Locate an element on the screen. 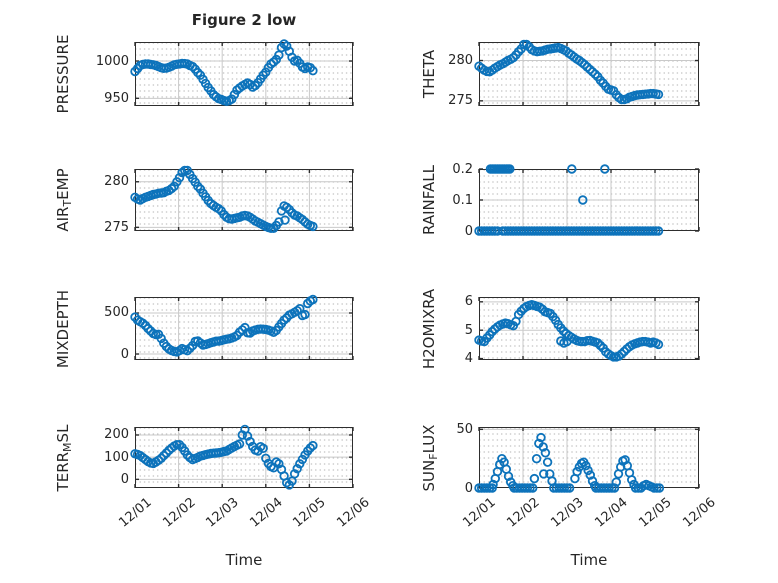 Image resolution: width=778 pixels, height=583 pixels. y-tick-label: 1000 is located at coordinates (112, 61).